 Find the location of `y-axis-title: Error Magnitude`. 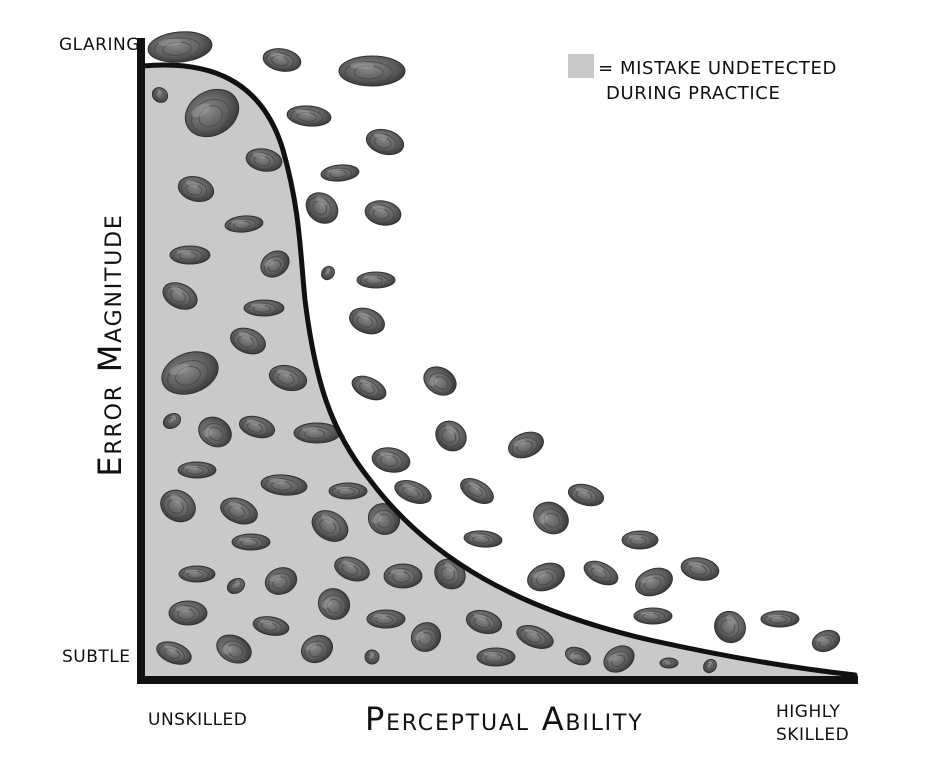

y-axis-title: Error Magnitude is located at coordinates (110, 345).